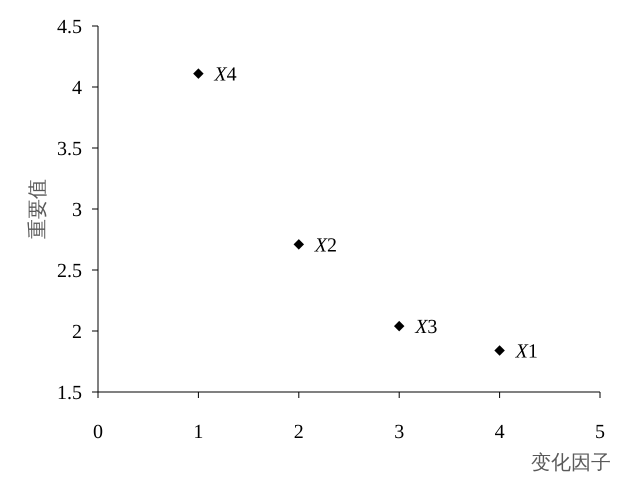 Image resolution: width=641 pixels, height=477 pixels. I want to click on y-axis-title: 重要值, so click(38, 209).